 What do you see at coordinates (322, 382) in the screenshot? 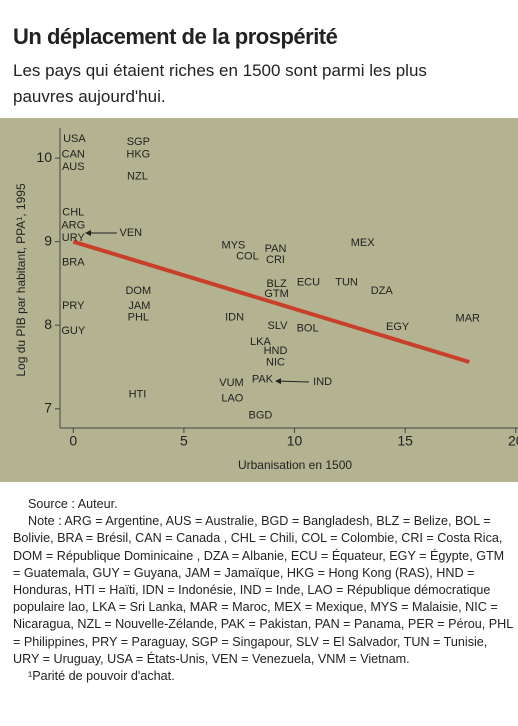
I see `point-label: IND` at bounding box center [322, 382].